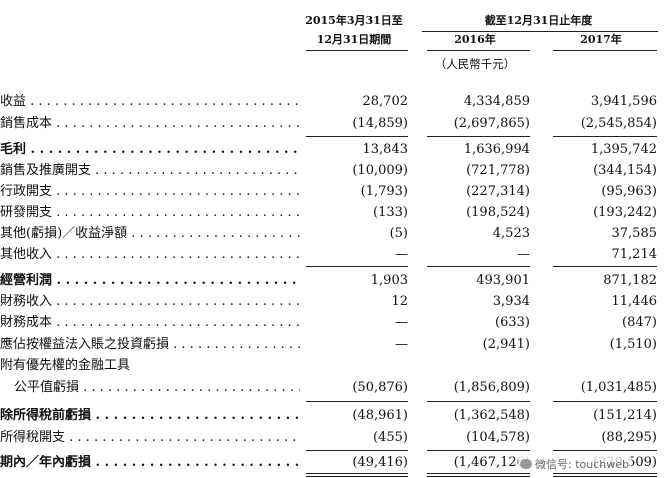 Image resolution: width=668 pixels, height=478 pixels. Describe the element at coordinates (498, 170) in the screenshot. I see `value-2016: (721,778)` at that location.